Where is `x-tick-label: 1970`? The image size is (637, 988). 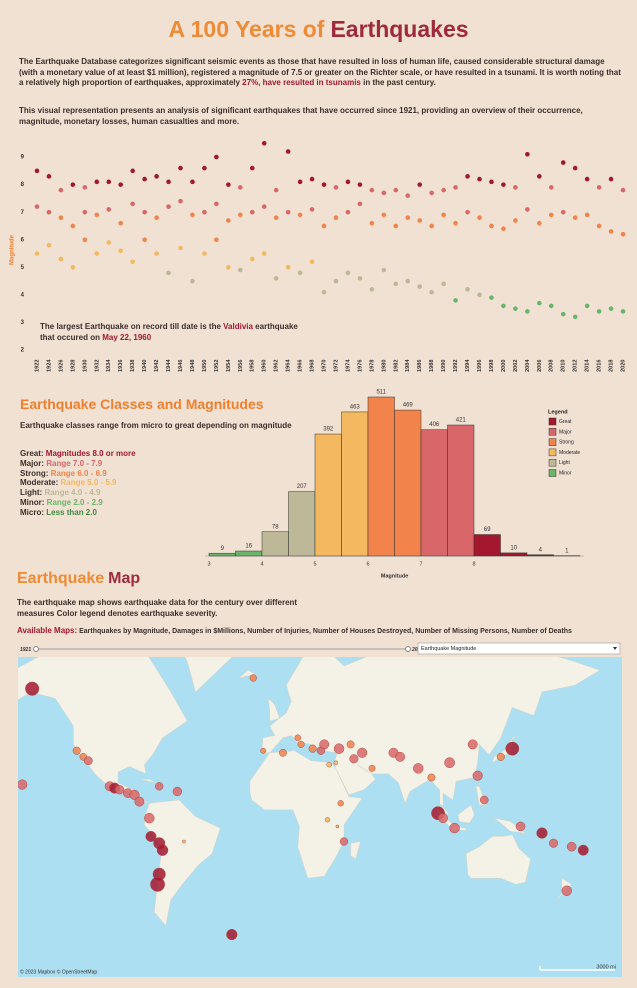
x-tick-label: 1970 is located at coordinates (325, 366).